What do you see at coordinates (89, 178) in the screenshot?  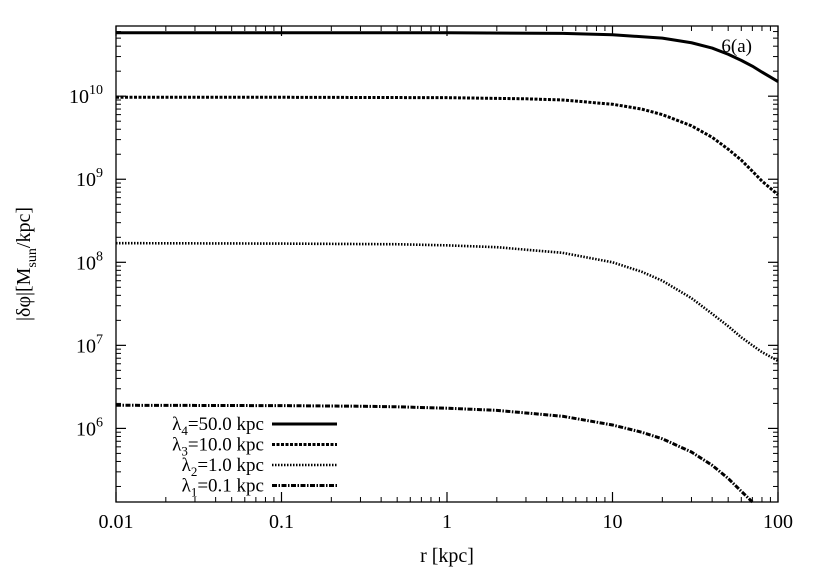 I see `y-tick-label: 10⁹` at bounding box center [89, 178].